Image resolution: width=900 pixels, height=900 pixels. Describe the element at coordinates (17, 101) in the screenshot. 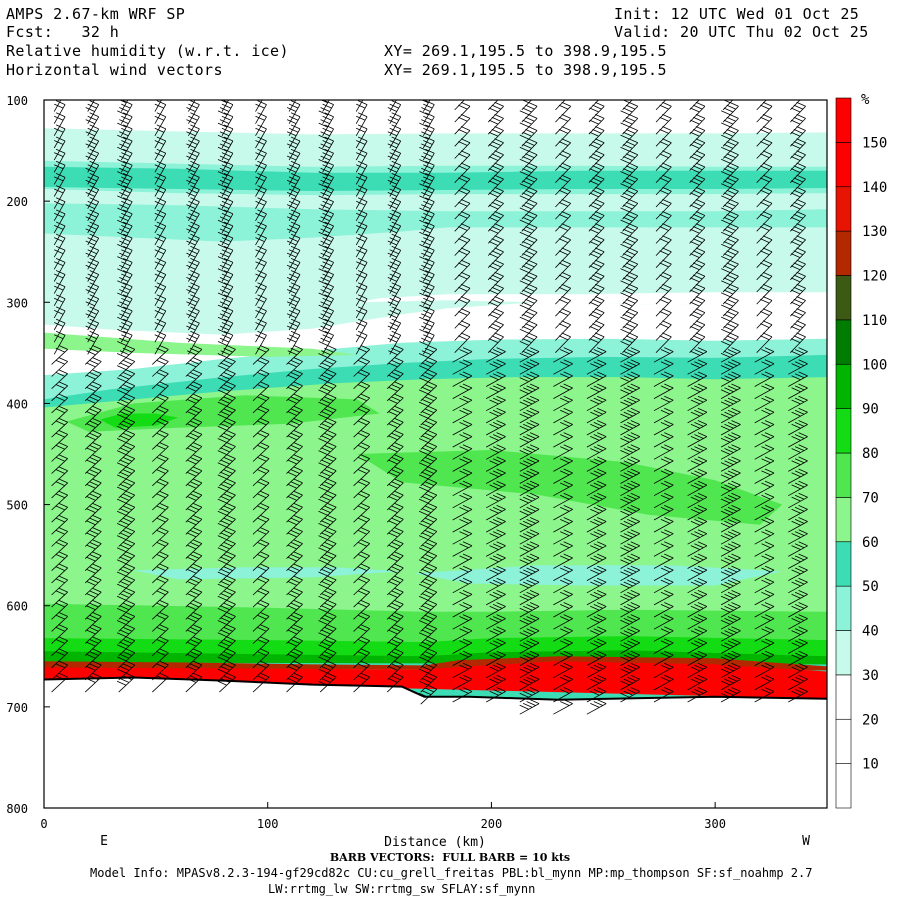

I see `y-tick-label: 100` at that location.